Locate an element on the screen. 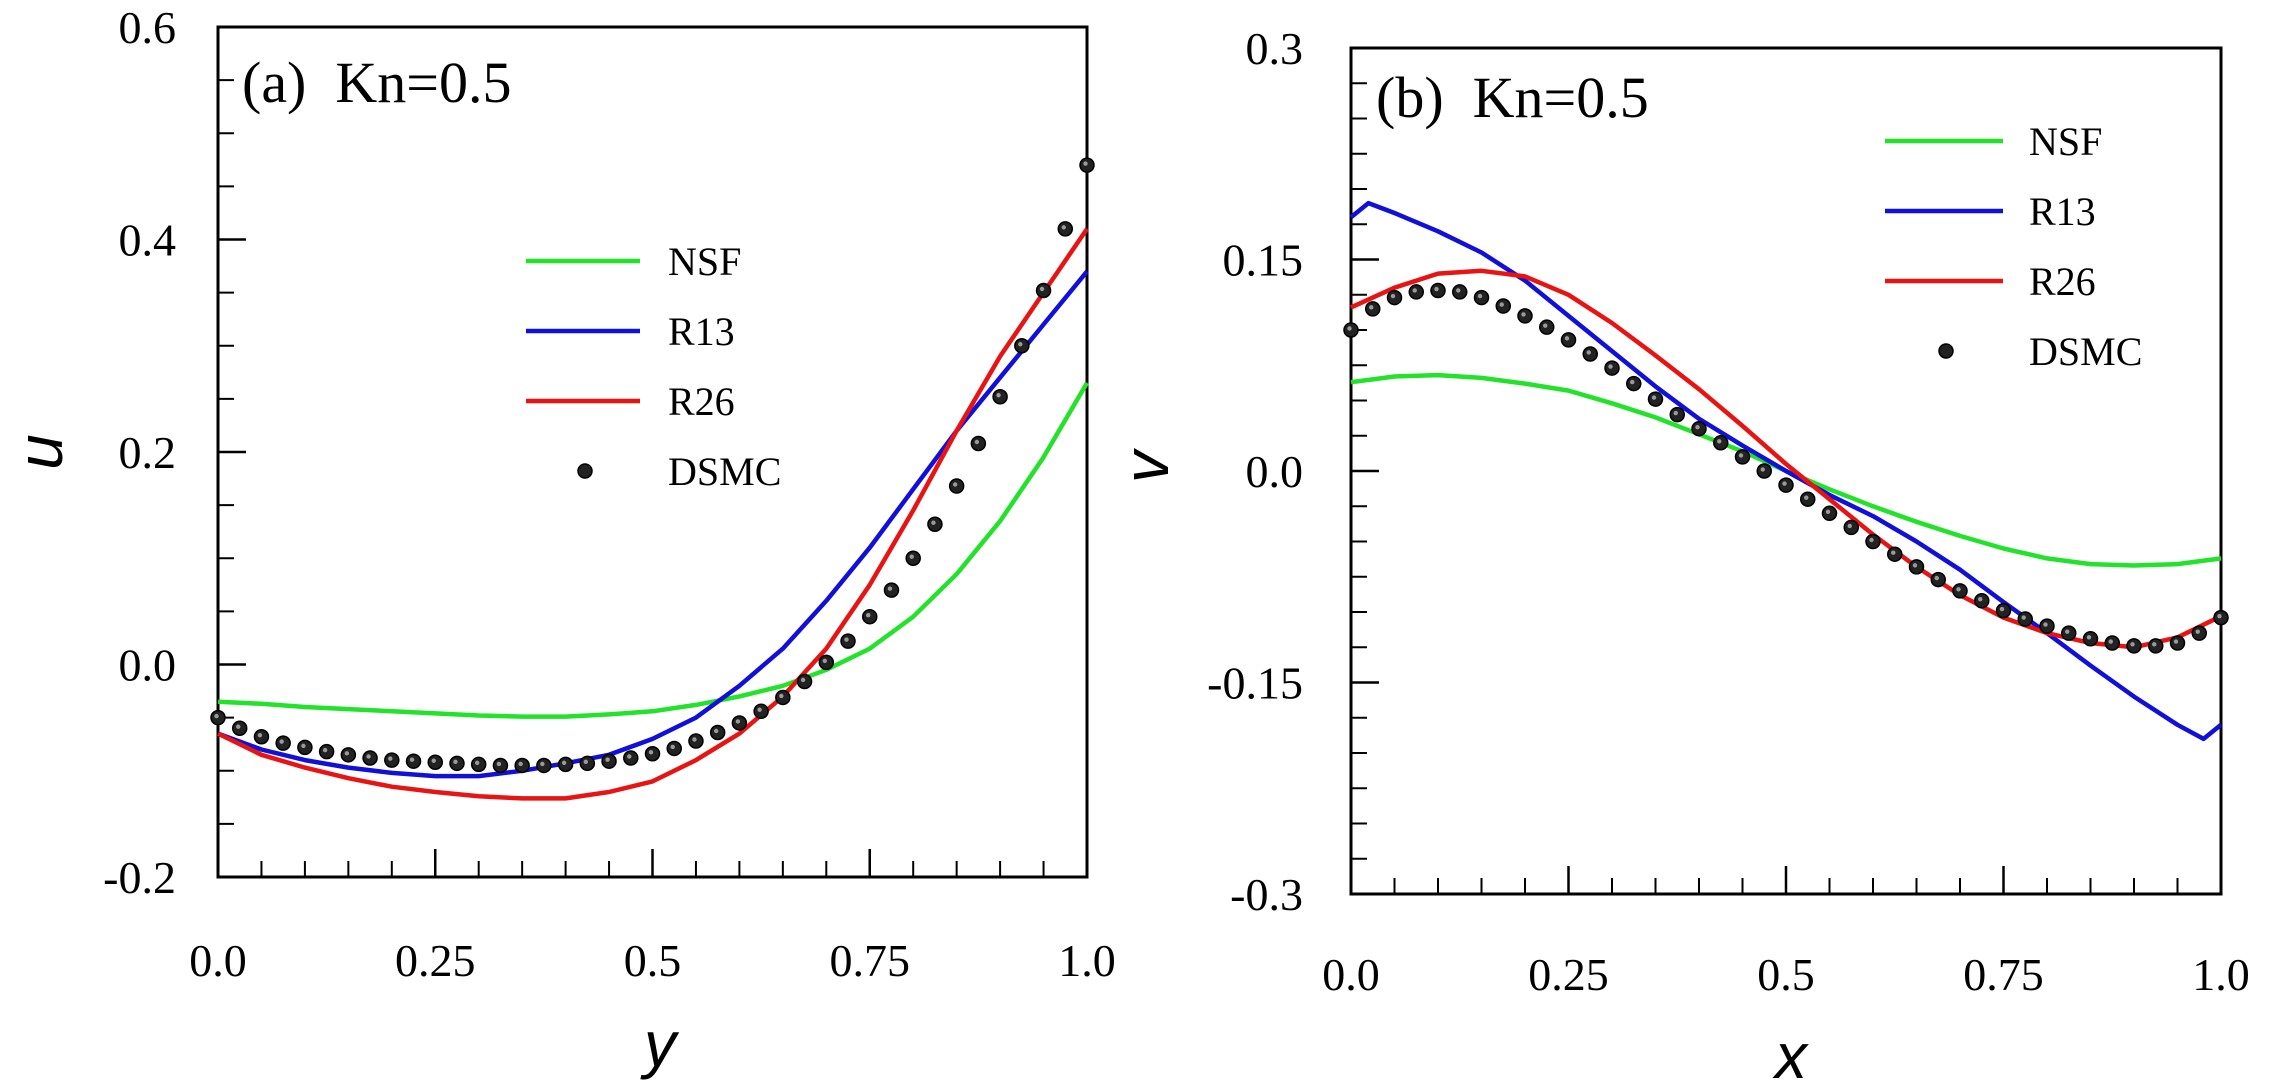  y-tick-label: 0.3 is located at coordinates (1275, 48).